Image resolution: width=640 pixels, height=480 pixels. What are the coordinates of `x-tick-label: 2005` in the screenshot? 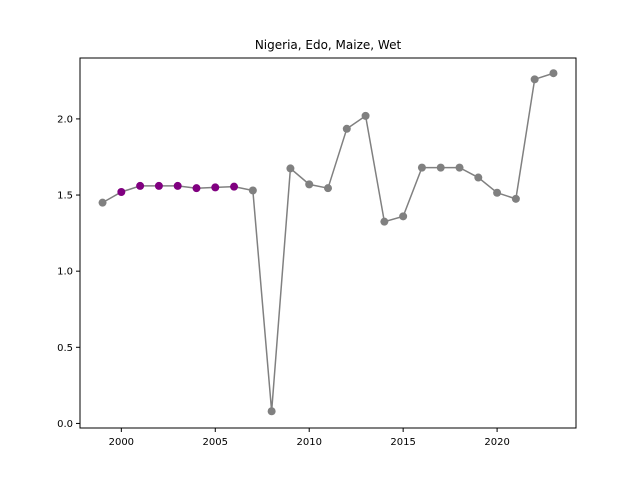 It's located at (215, 442).